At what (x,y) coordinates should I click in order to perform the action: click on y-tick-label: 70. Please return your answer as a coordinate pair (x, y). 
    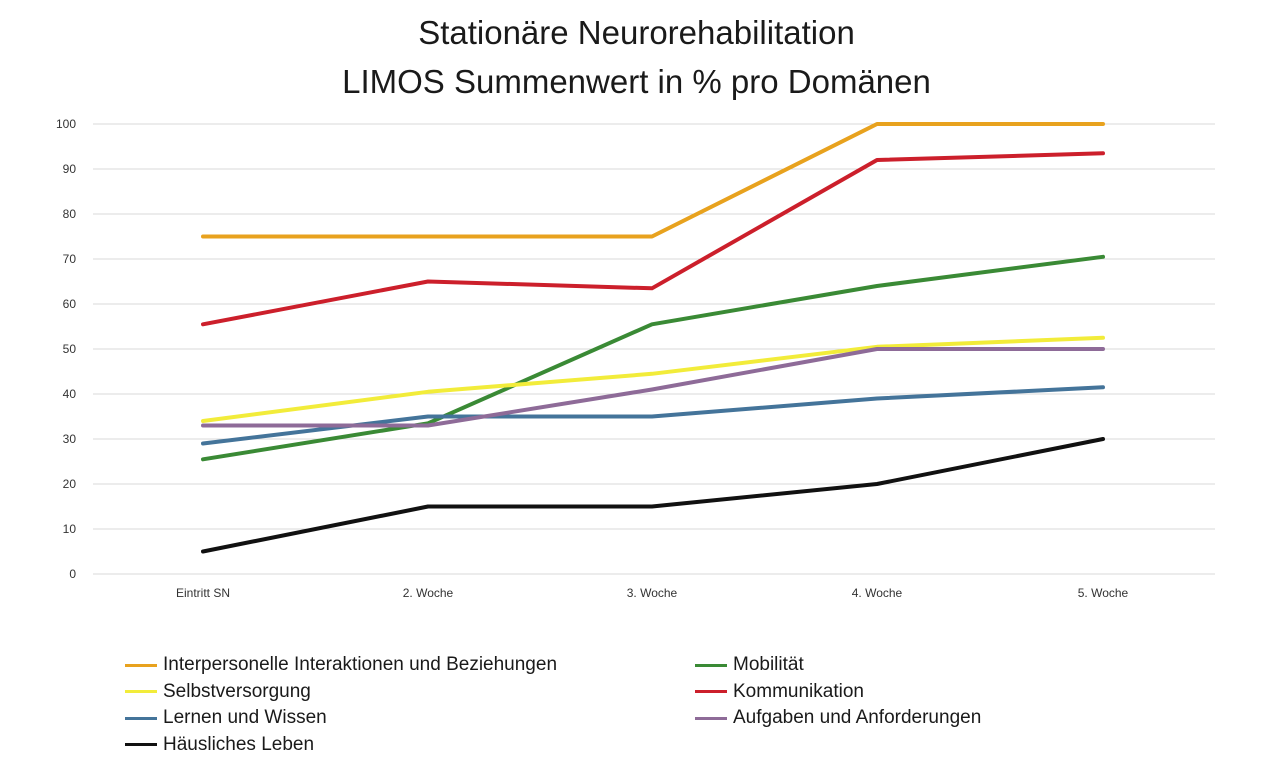
    Looking at the image, I should click on (70, 259).